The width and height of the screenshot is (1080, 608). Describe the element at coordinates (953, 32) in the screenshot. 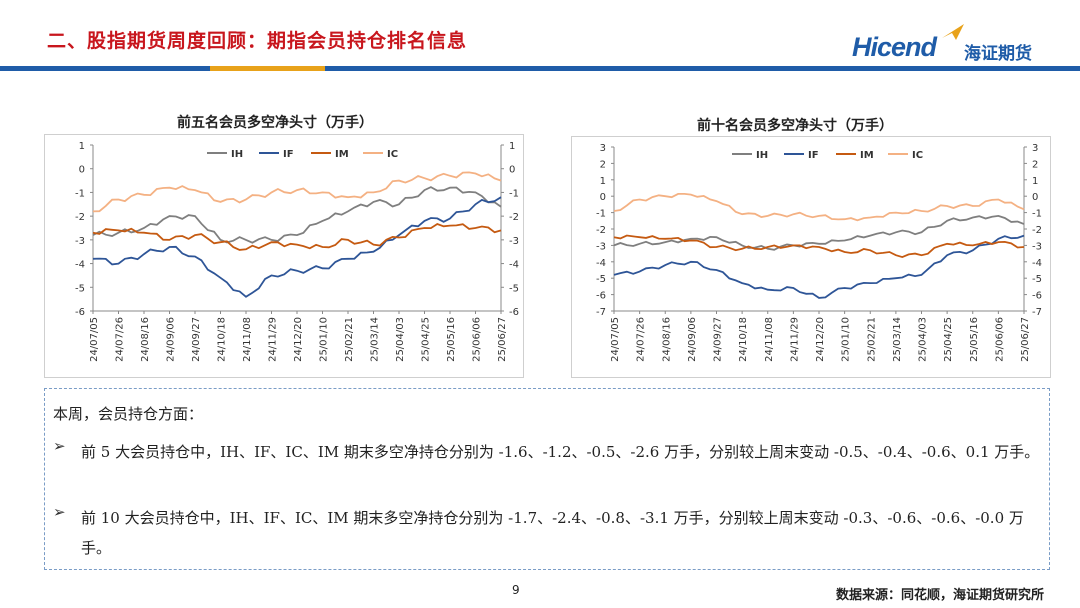

I see `logo-mark-icon` at that location.